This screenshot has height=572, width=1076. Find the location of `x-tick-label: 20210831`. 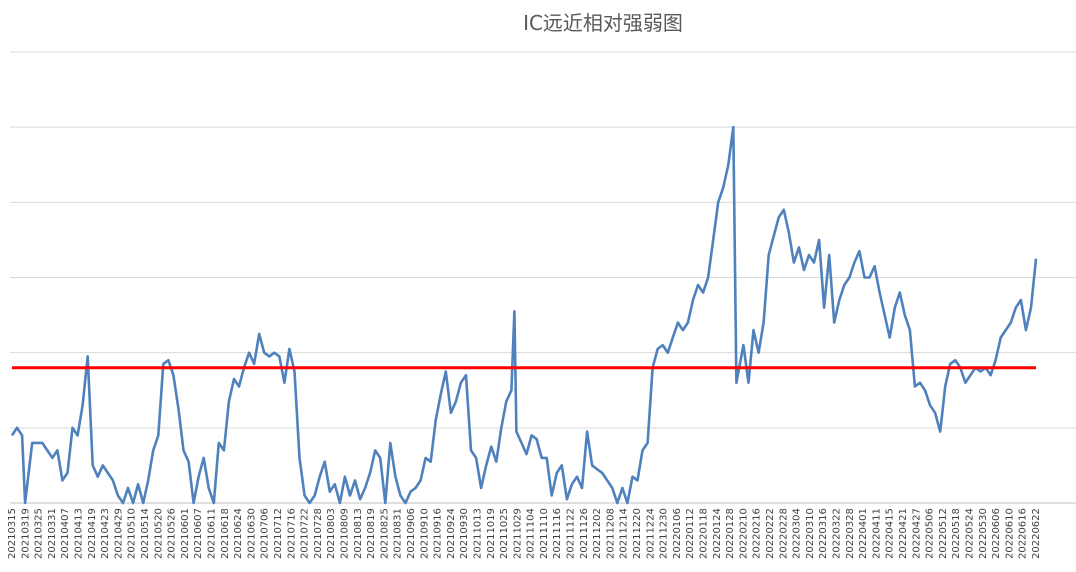

x-tick-label: 20210831 is located at coordinates (398, 533).